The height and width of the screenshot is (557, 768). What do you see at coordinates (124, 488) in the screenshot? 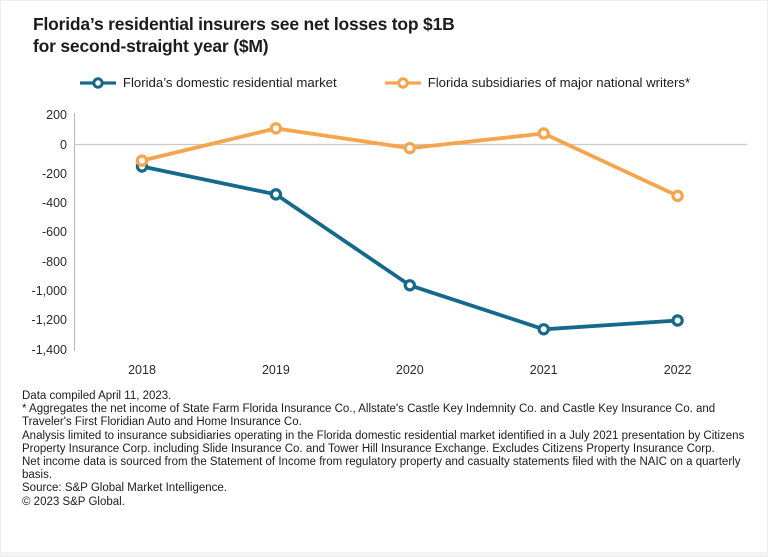
I see `footnote-line: Source: S&P Global Market Intelligence.` at bounding box center [124, 488].